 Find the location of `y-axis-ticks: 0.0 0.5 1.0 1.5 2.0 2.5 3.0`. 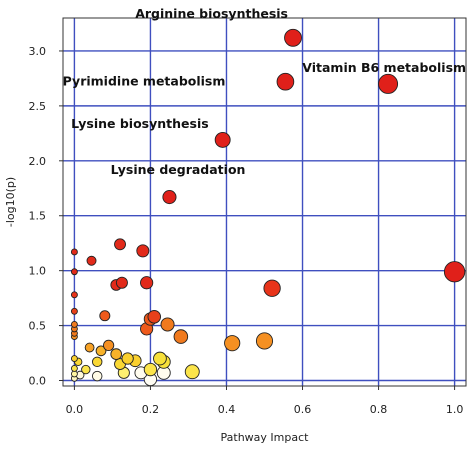

y-axis-ticks: 0.0 0.5 1.0 1.5 2.0 2.5 3.0 is located at coordinates (46, 216).